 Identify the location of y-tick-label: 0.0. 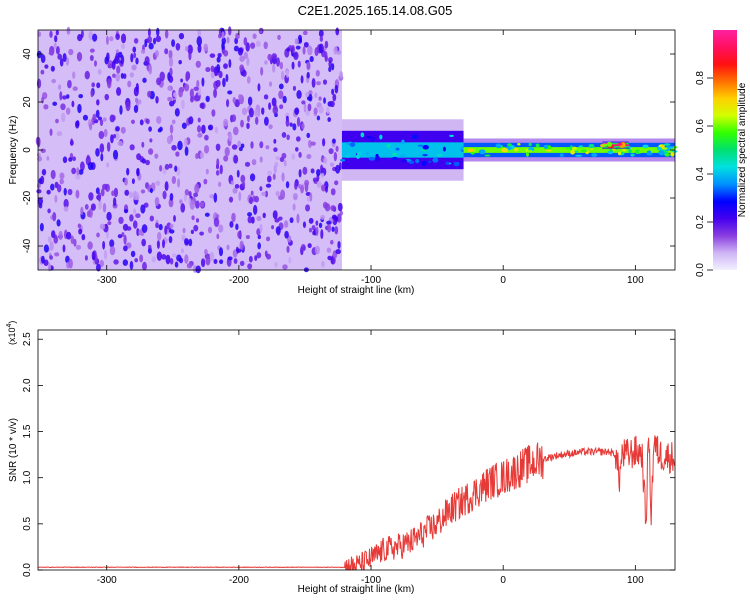
(27, 570).